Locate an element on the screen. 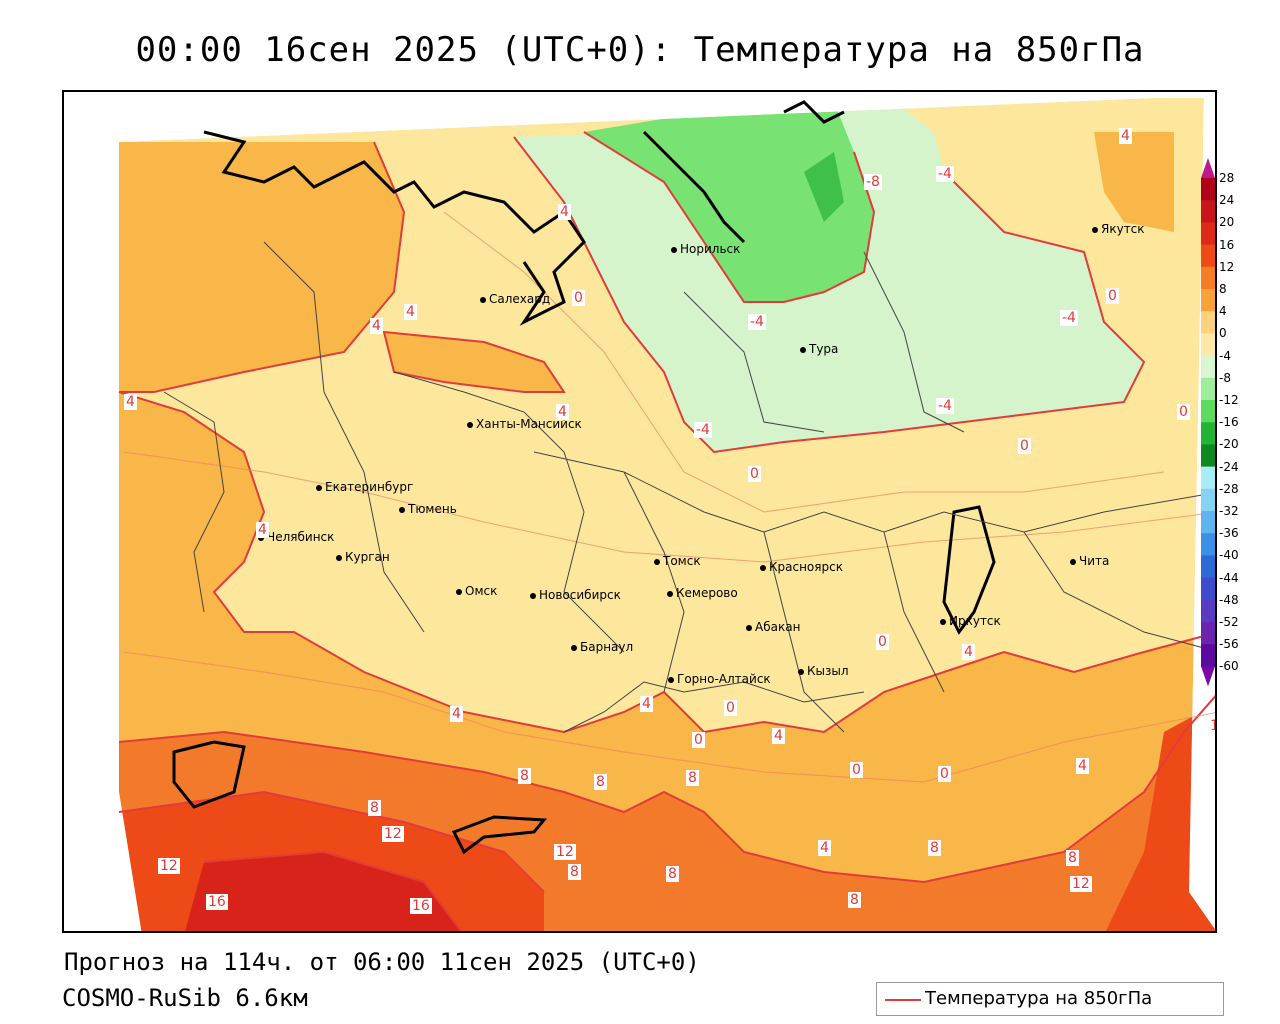  colorbar-tick-label: -36 is located at coordinates (1229, 533).